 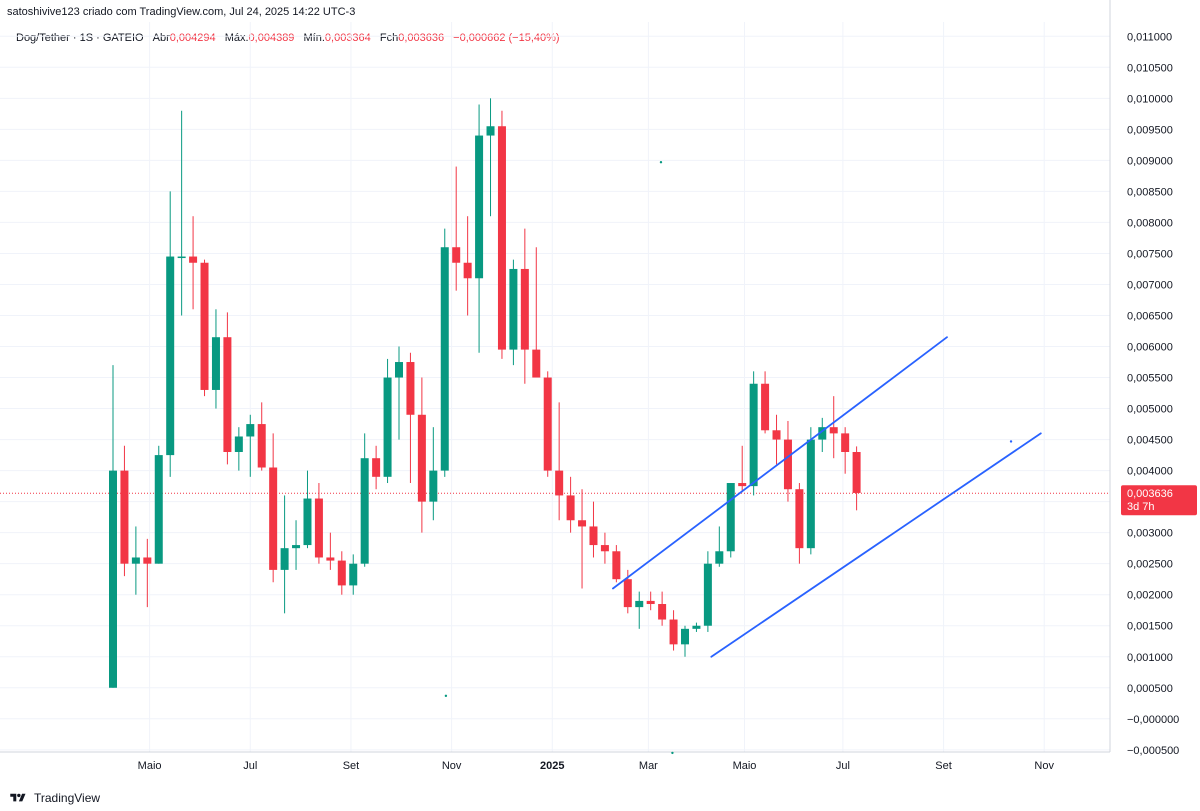 I want to click on marker-dot, so click(x=661, y=162).